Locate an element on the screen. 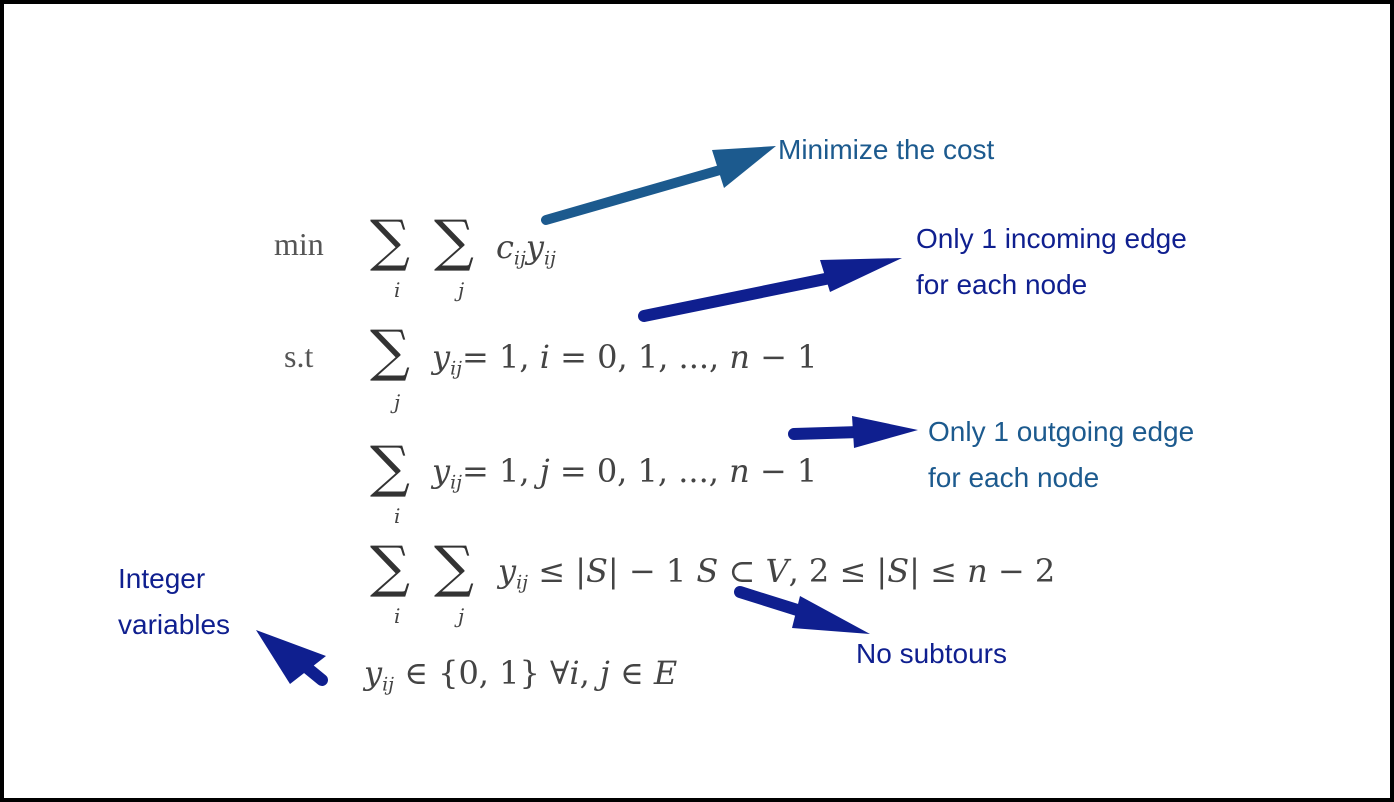  arrow-subtours is located at coordinates (802, 610).